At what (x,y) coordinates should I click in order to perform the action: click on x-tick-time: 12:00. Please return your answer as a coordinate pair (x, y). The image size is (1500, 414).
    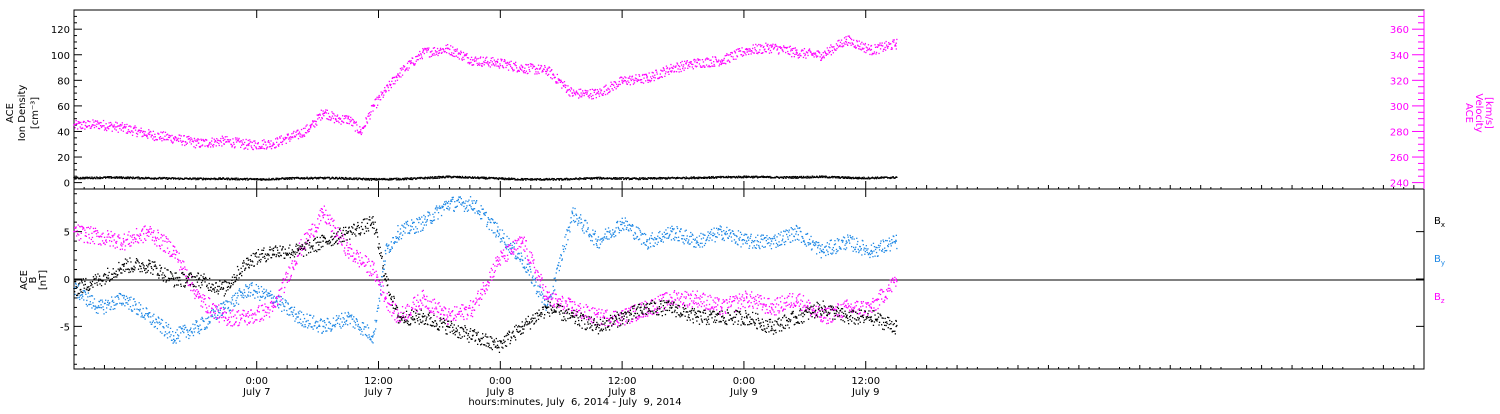
    Looking at the image, I should click on (622, 381).